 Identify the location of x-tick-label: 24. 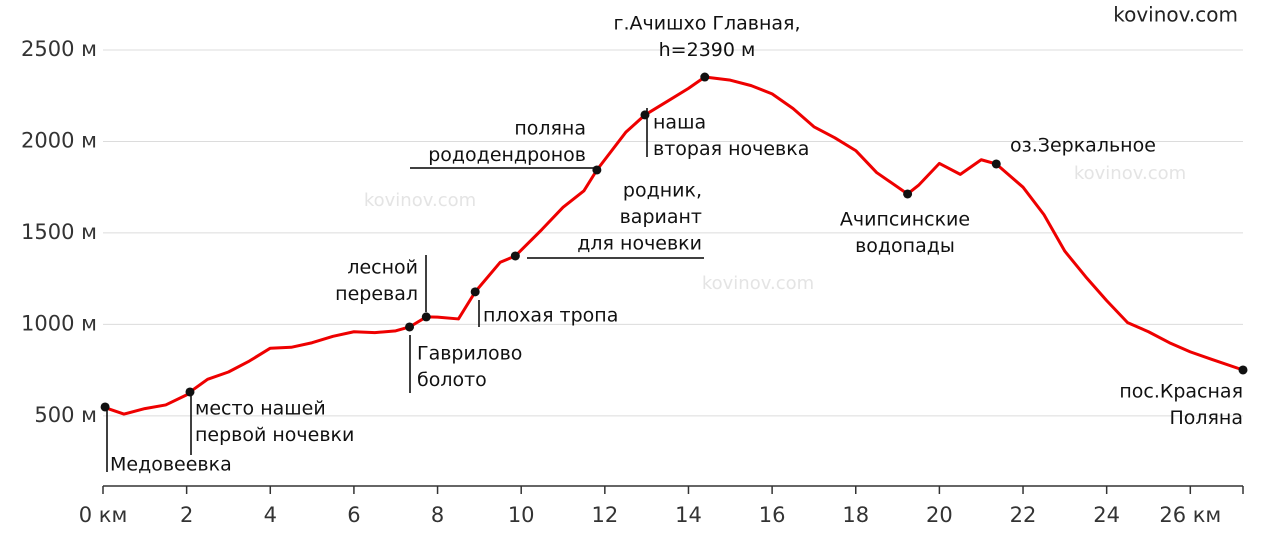
(1106, 515).